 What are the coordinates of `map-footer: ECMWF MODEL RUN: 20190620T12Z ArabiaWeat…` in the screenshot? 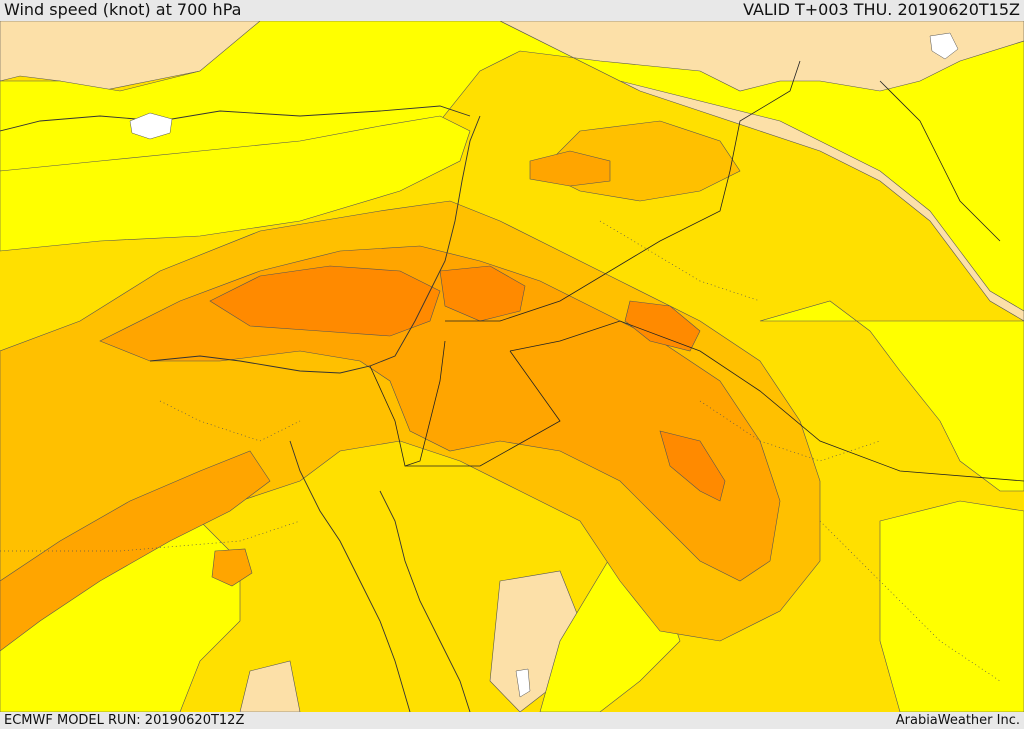 It's located at (512, 720).